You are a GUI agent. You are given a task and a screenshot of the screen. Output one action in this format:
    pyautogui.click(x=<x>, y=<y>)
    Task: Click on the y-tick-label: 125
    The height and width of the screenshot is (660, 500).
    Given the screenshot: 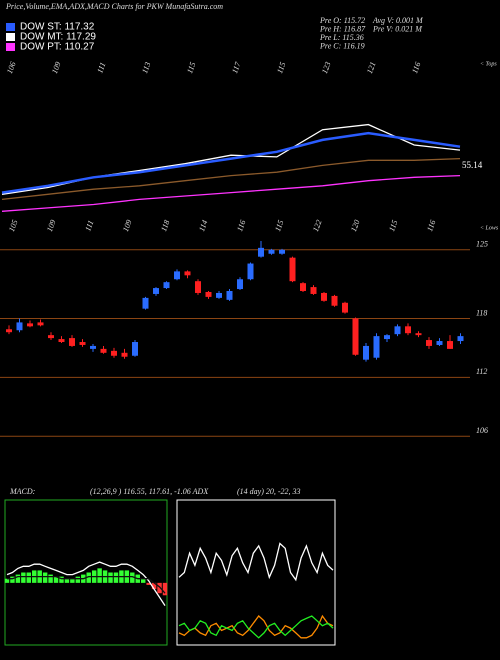 What is the action you would take?
    pyautogui.click(x=482, y=244)
    